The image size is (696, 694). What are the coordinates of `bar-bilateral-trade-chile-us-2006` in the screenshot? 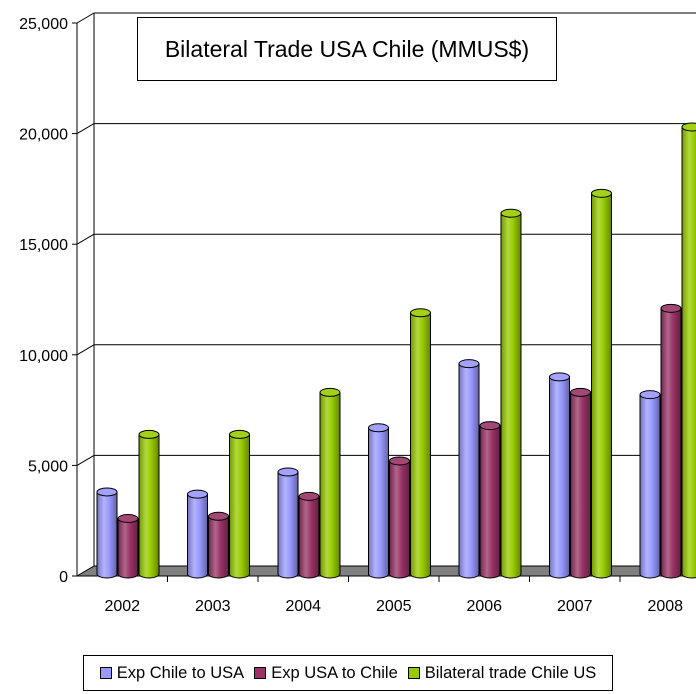 It's located at (511, 395).